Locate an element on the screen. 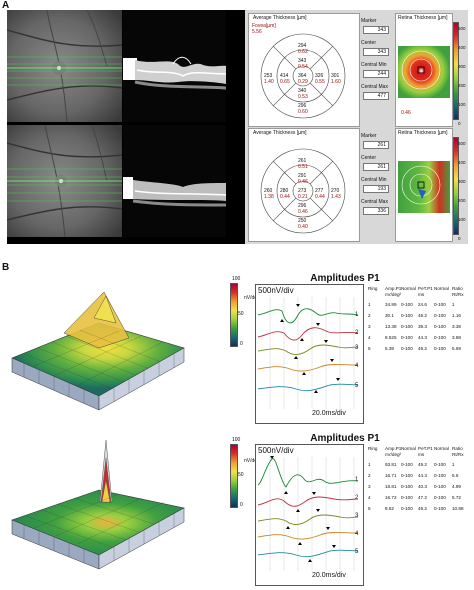 The image size is (474, 590). amplitudes-trace-box-bottom: 500nV/div 20.0ms/div 1 2 3 4 5 is located at coordinates (309, 515).